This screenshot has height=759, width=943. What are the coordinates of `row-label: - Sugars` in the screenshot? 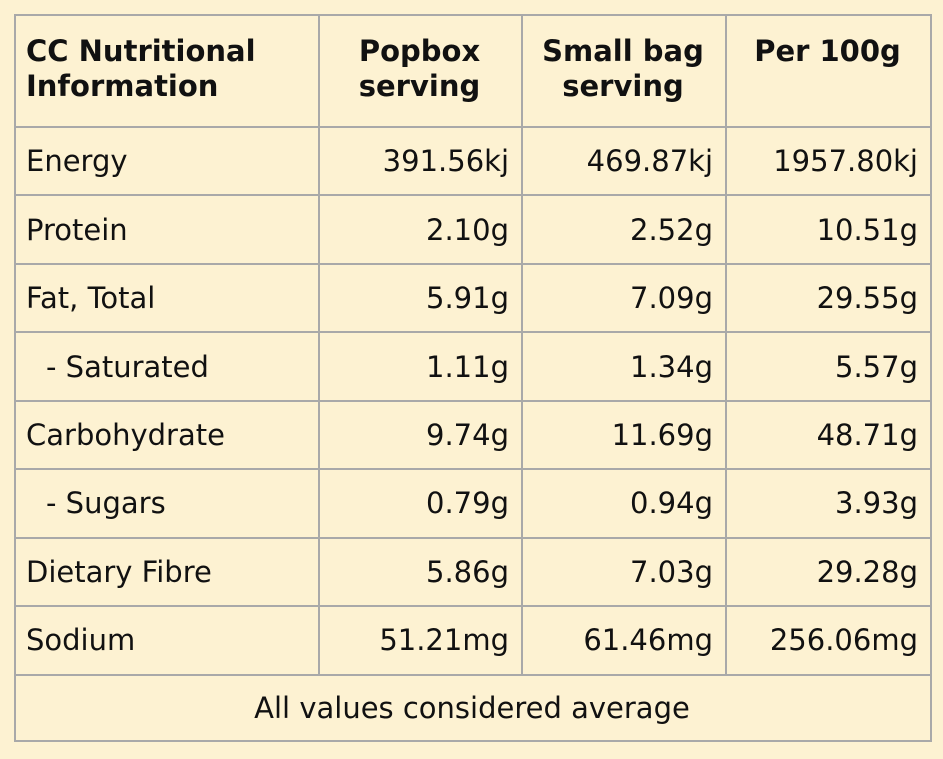 It's located at (167, 503).